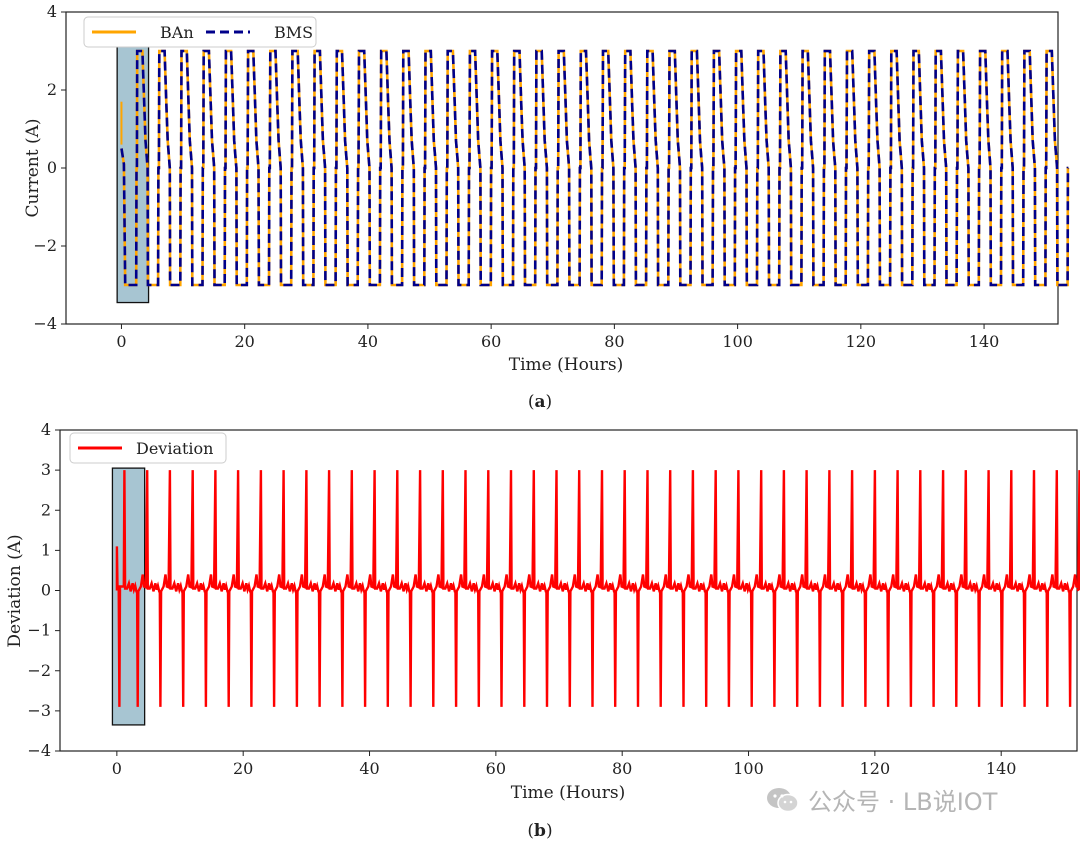 This screenshot has width=1080, height=843. I want to click on x-tick-label-b: 120, so click(875, 768).